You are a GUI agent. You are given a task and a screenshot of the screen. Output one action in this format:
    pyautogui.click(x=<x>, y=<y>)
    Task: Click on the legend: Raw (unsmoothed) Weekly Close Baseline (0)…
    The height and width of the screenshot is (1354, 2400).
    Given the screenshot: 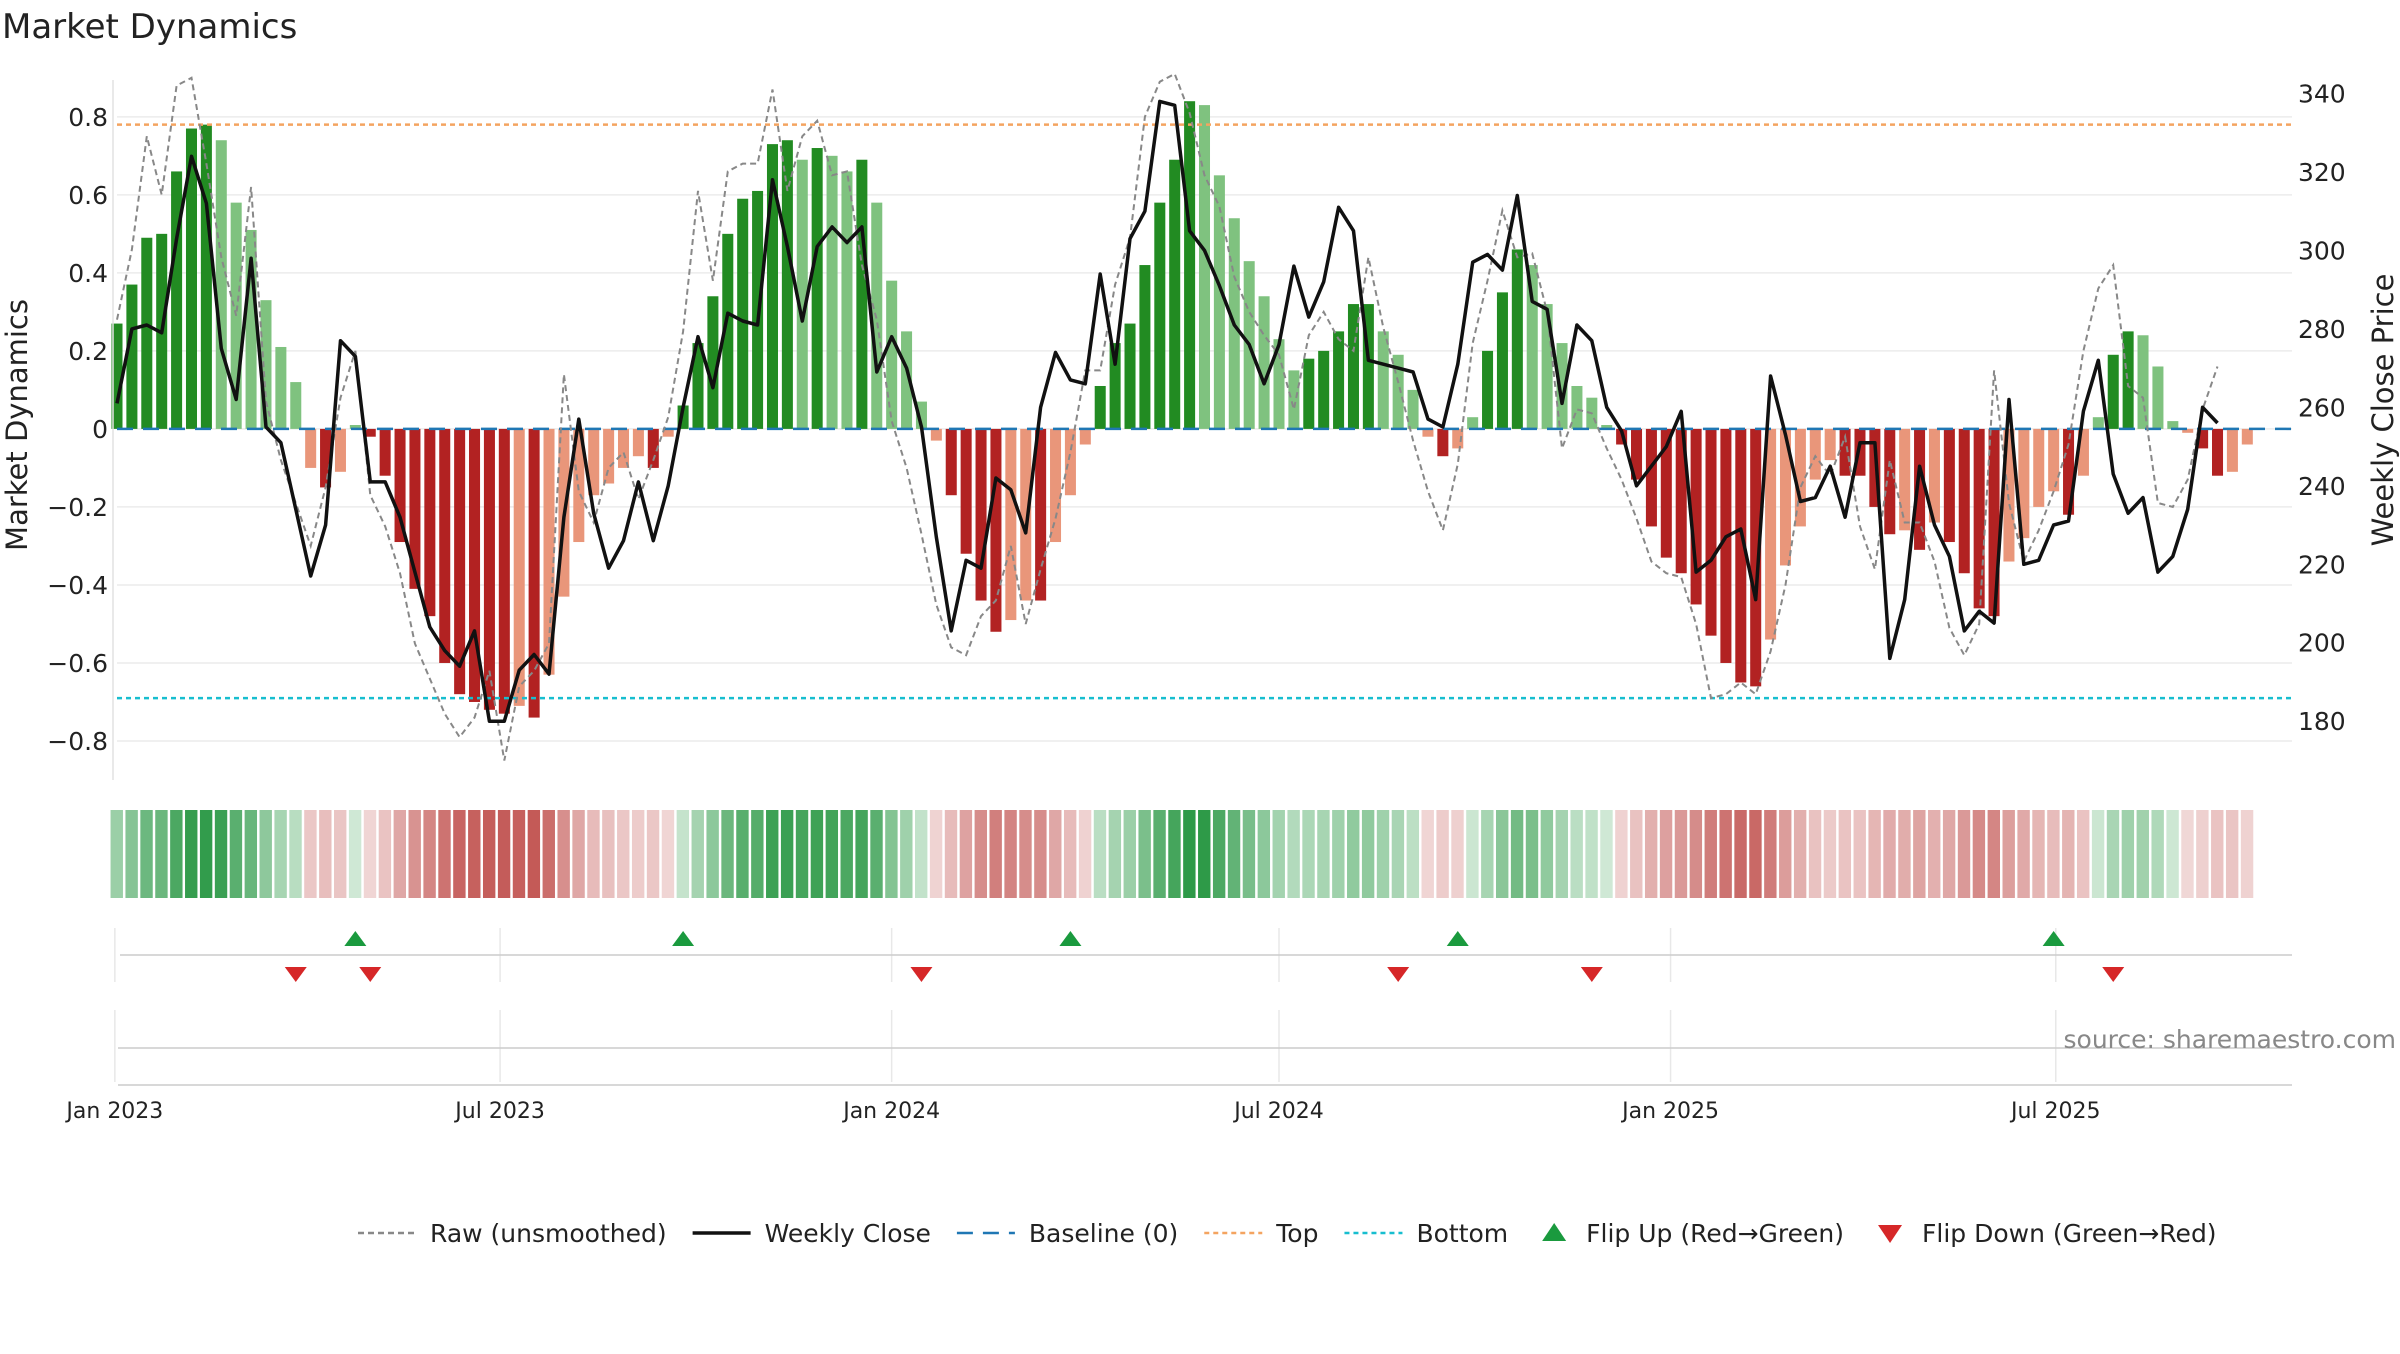 What is the action you would take?
    pyautogui.click(x=1287, y=1233)
    